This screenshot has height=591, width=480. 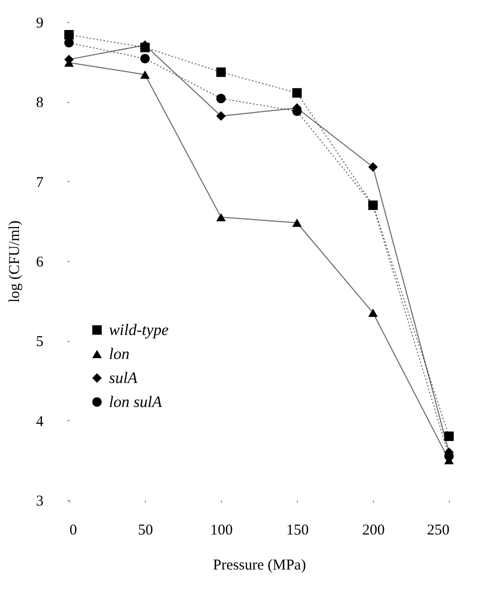 I want to click on x-tick-label: 100, so click(x=221, y=530).